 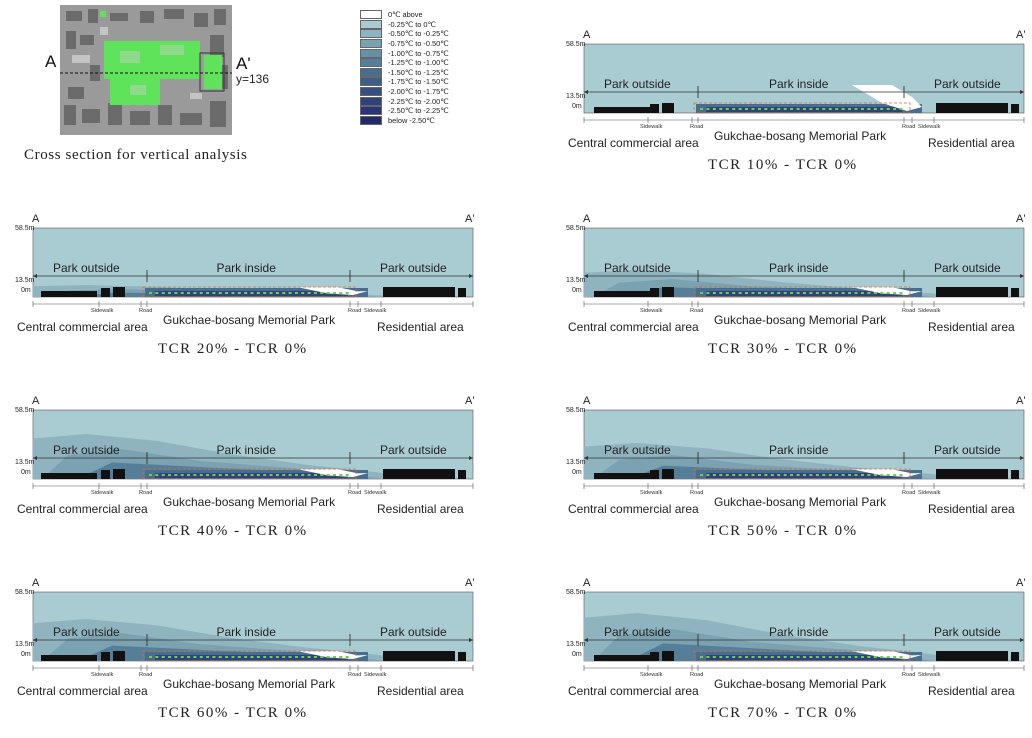 What do you see at coordinates (418, 111) in the screenshot?
I see `legend-label: -2.50℃ to -2.25℃` at bounding box center [418, 111].